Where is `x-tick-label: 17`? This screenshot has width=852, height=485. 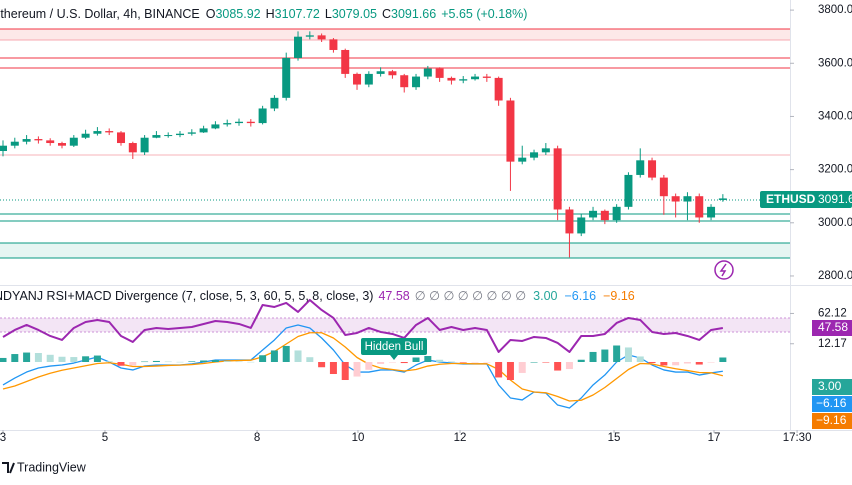
x-tick-label: 17 is located at coordinates (714, 438).